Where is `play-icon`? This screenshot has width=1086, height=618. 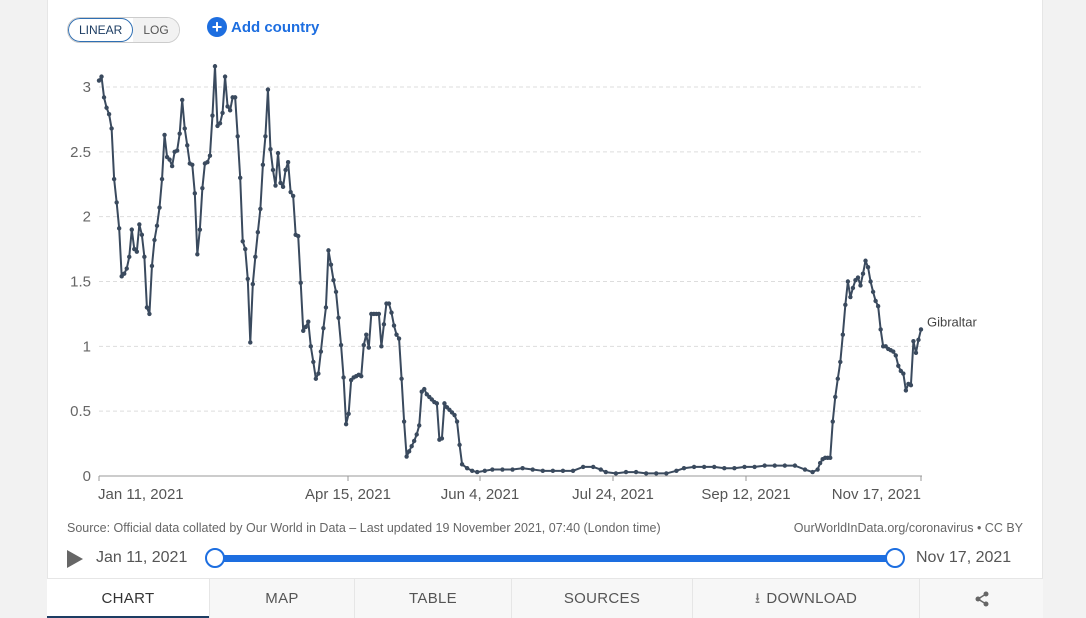
play-icon is located at coordinates (75, 559).